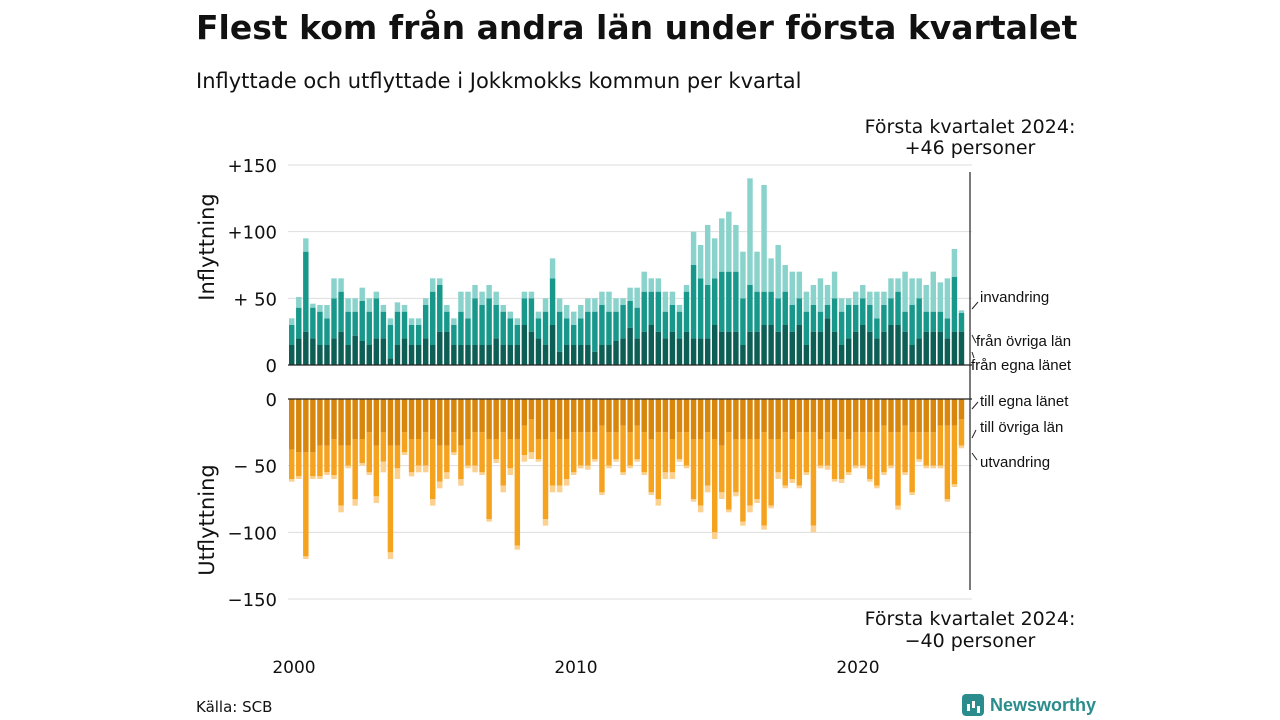 Image resolution: width=1280 pixels, height=720 pixels. Describe the element at coordinates (973, 355) in the screenshot. I see `label-pointer-fran-egna` at that location.